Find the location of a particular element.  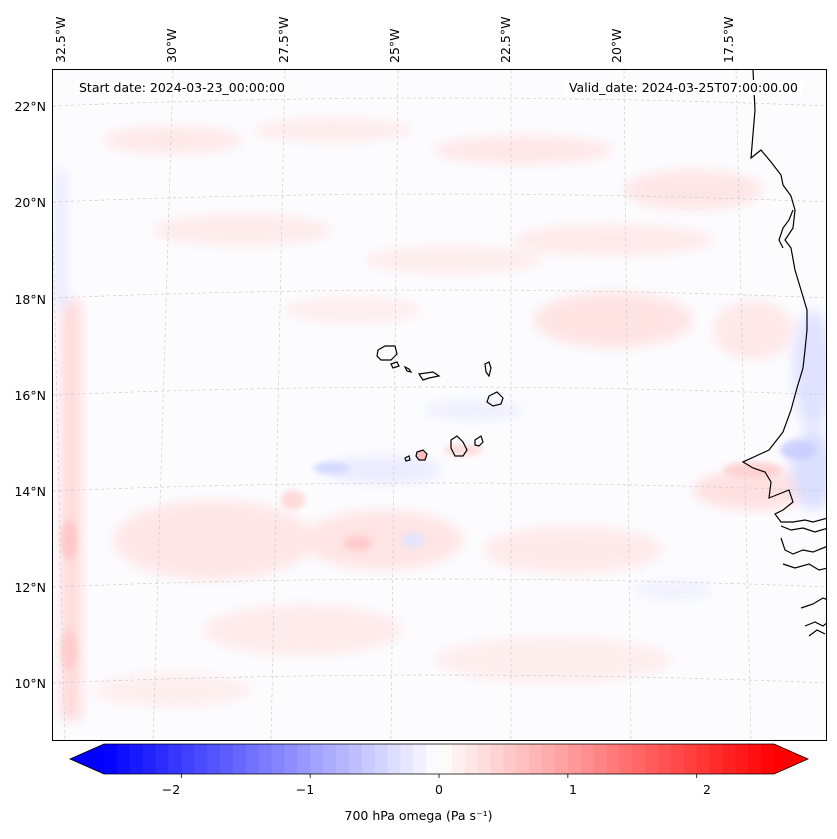

colorbar-tick-label: 2 is located at coordinates (707, 789).